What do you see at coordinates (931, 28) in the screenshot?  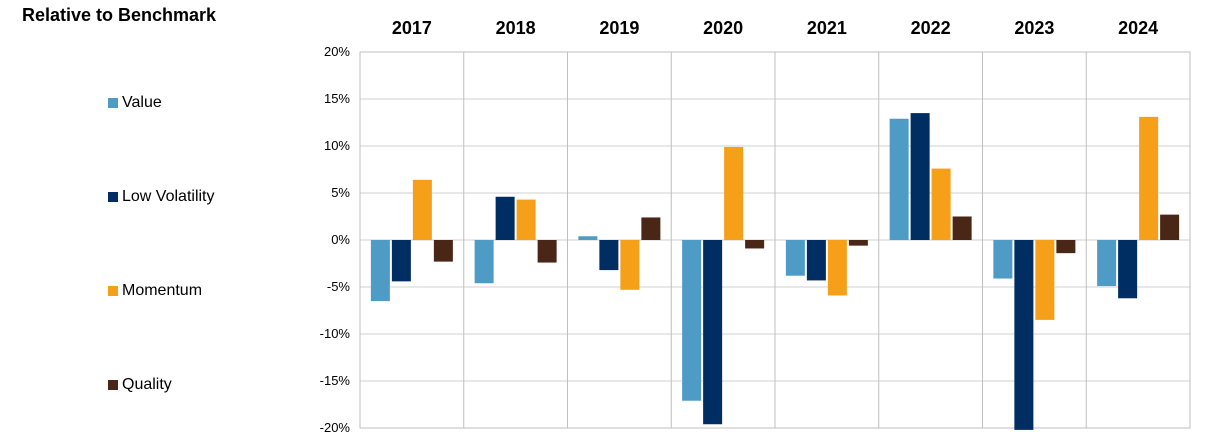 I see `category-label: 2022` at bounding box center [931, 28].